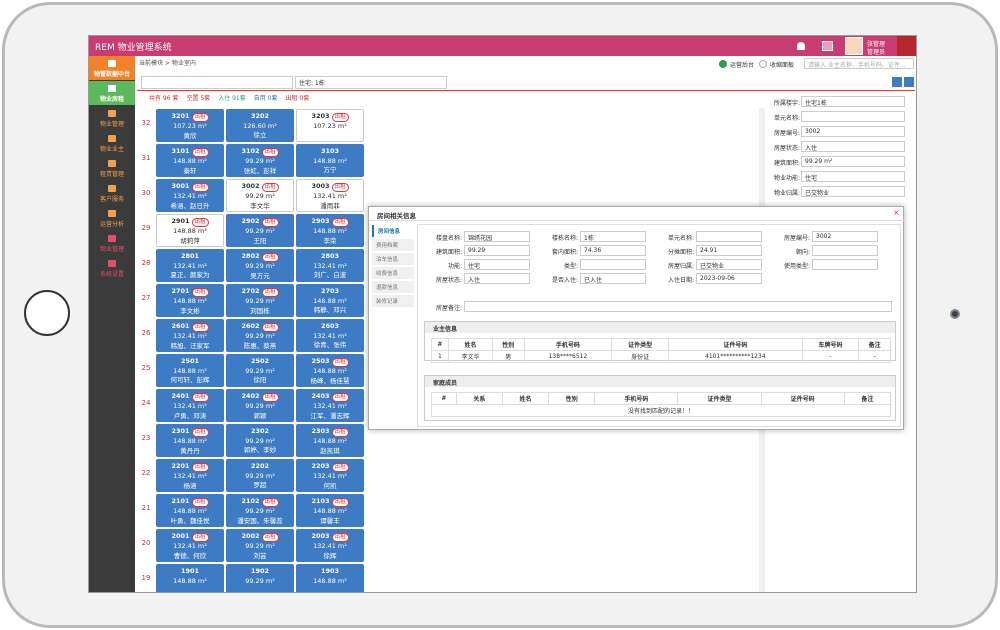 This screenshot has width=1000, height=630. Describe the element at coordinates (190, 405) in the screenshot. I see `room-card: 2401 出租 132.41 m² 卢勇、邓涛` at that location.